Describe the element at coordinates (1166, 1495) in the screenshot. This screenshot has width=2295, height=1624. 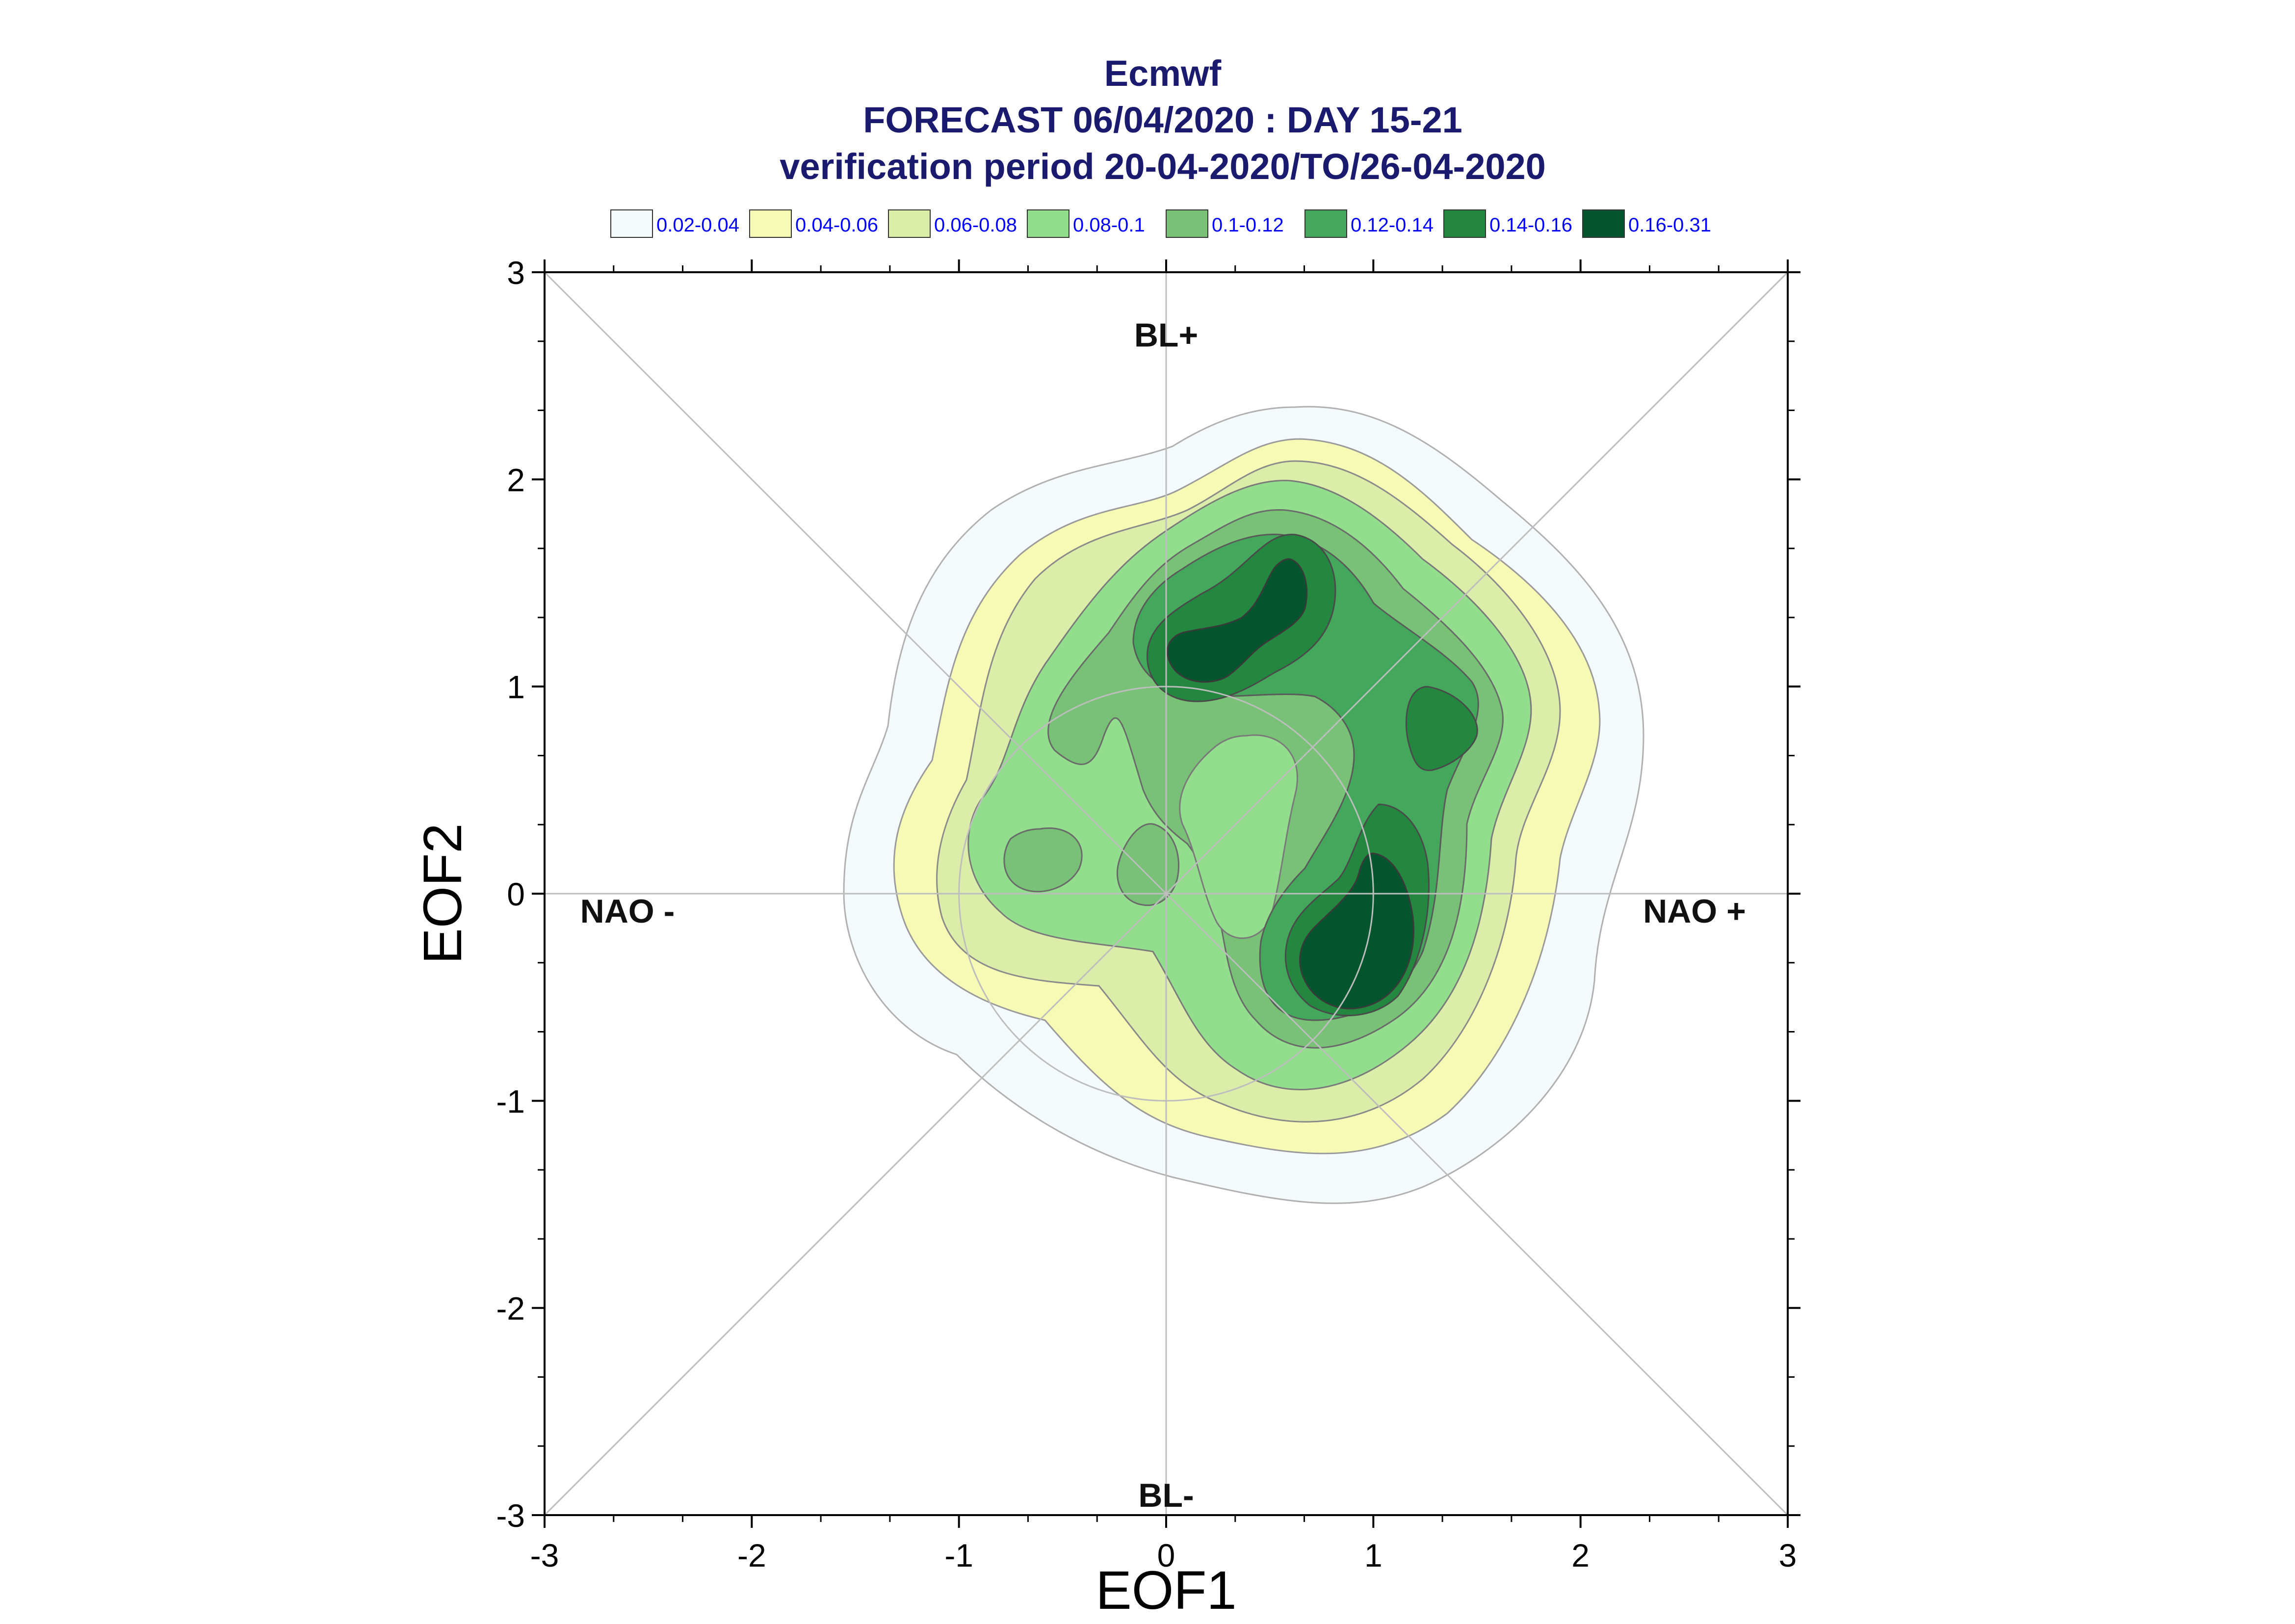
I see `regime-label: BL-` at that location.